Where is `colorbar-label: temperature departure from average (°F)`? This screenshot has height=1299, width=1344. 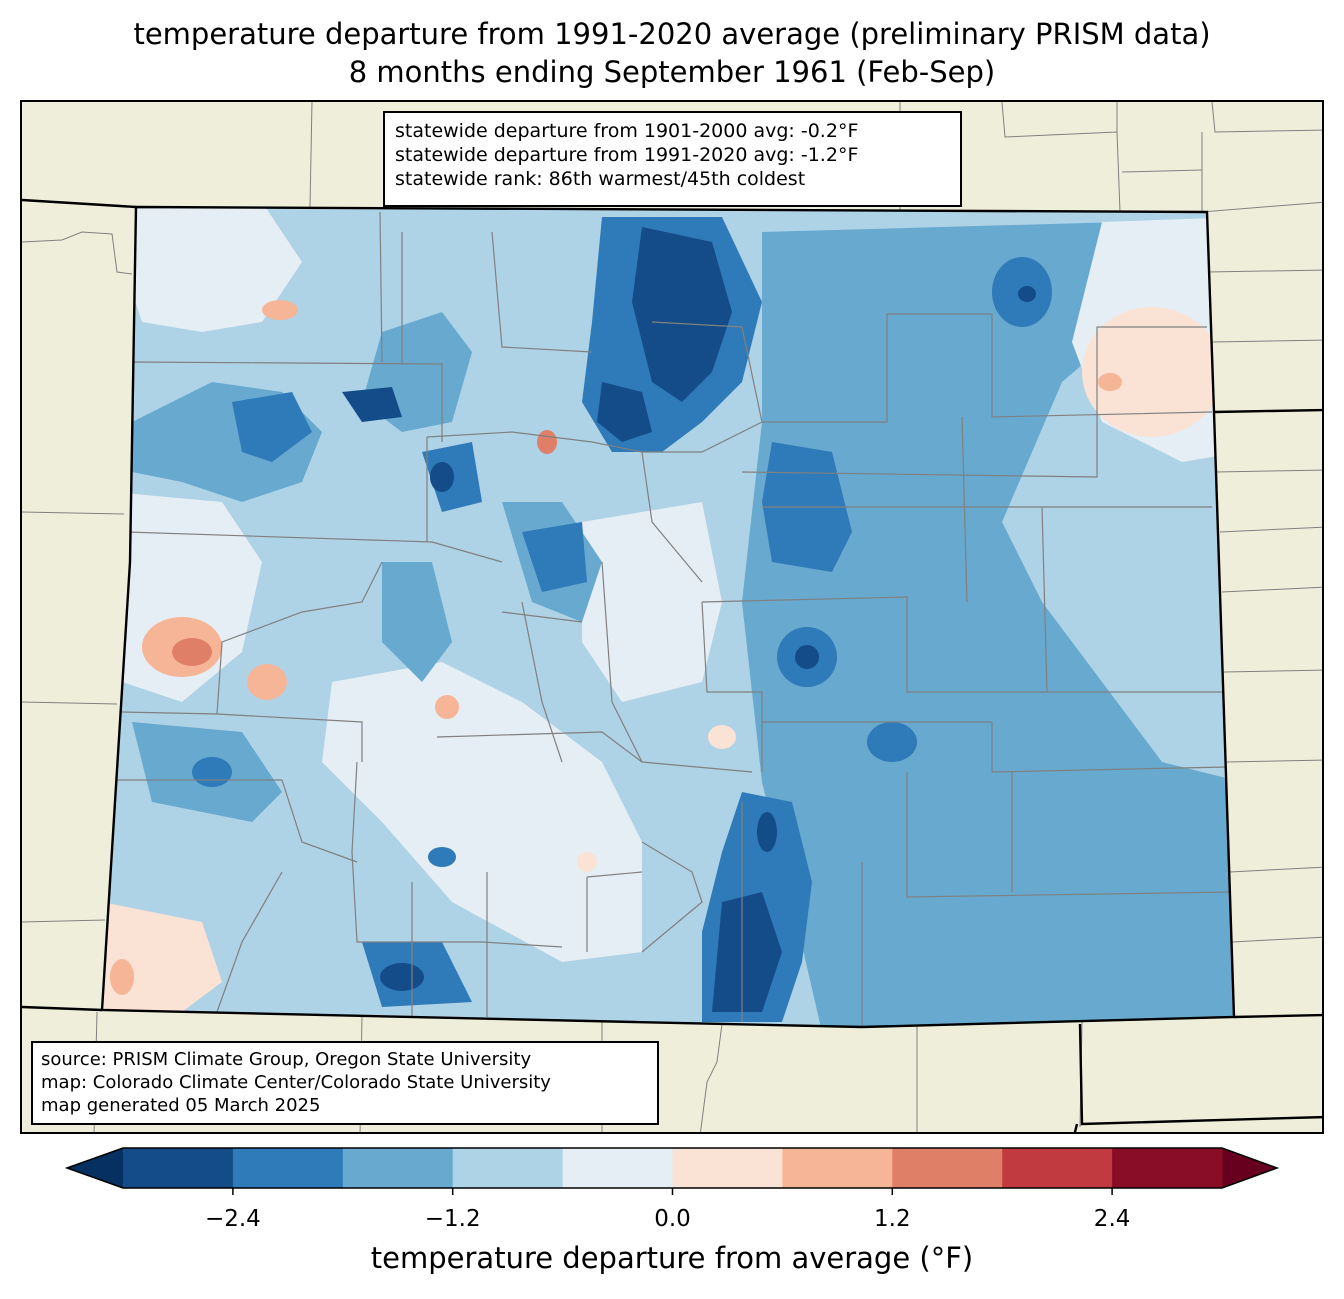
colorbar-label: temperature departure from average (°F) is located at coordinates (672, 1258).